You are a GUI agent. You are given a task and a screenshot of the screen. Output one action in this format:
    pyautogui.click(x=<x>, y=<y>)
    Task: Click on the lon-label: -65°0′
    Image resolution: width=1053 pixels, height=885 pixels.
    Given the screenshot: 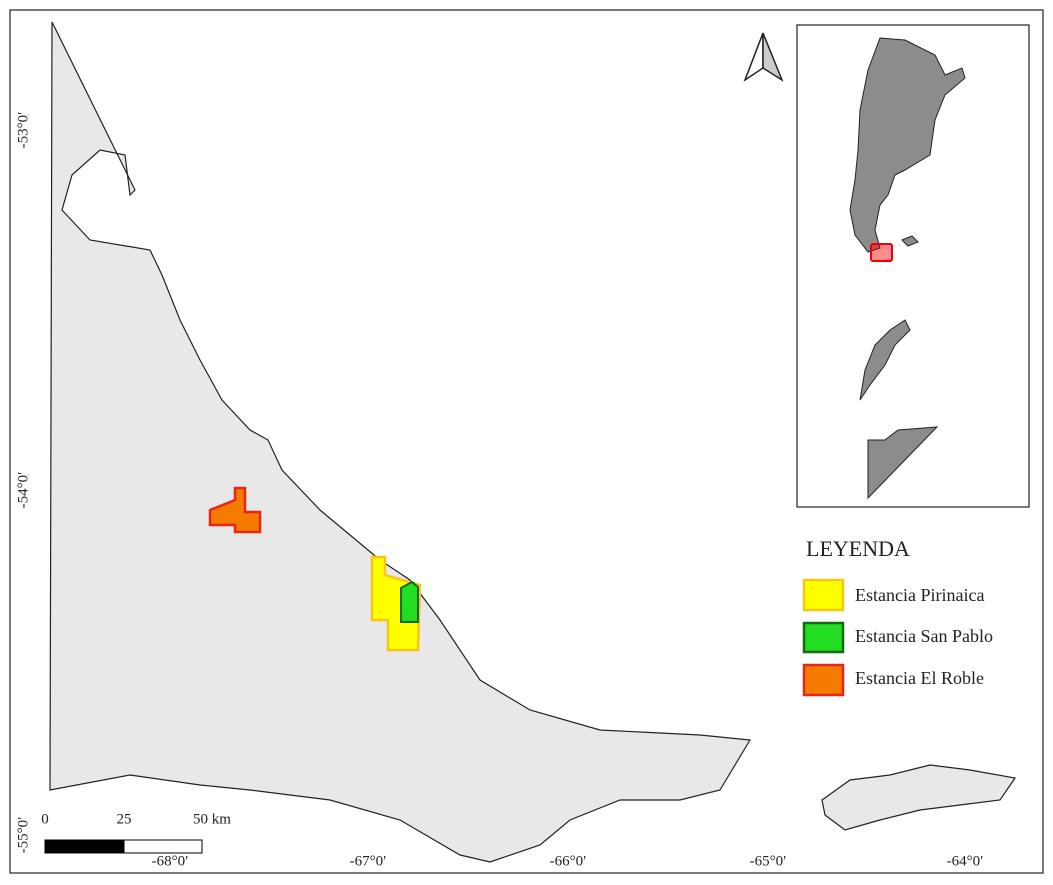 What is the action you would take?
    pyautogui.click(x=768, y=861)
    